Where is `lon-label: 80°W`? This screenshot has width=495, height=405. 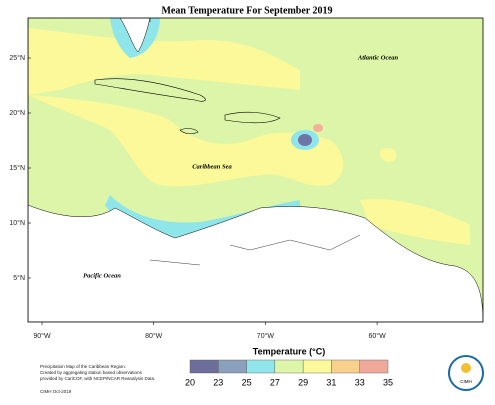 lon-label: 80°W is located at coordinates (154, 336).